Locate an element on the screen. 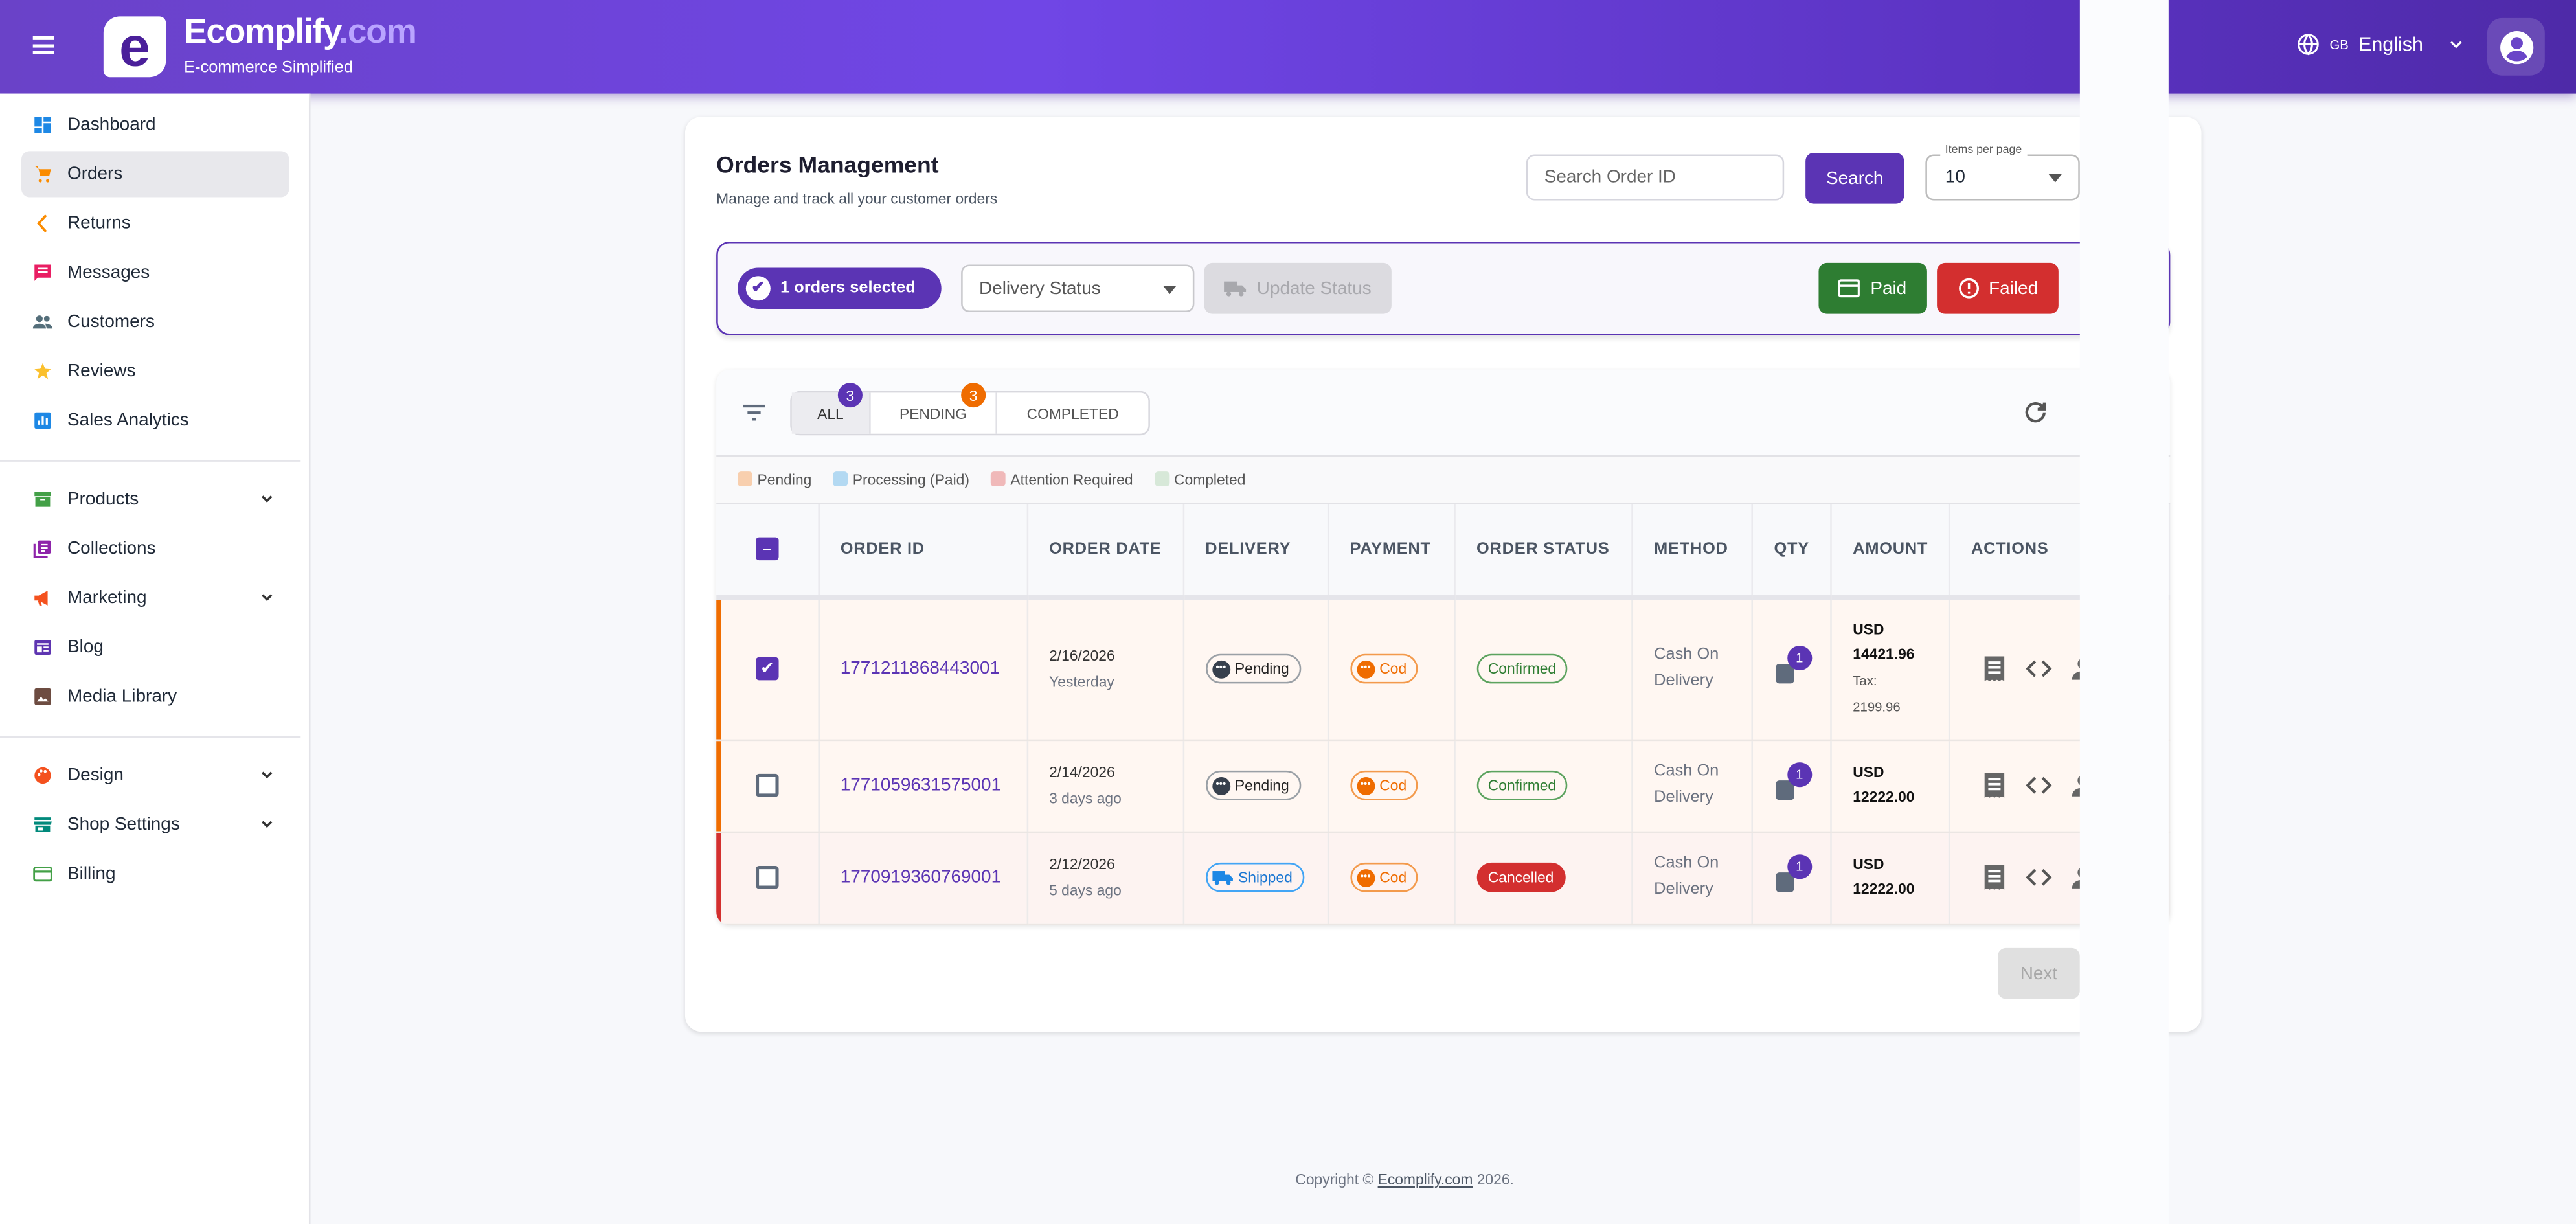 The width and height of the screenshot is (2576, 1224). legend-item: Pending is located at coordinates (774, 480).